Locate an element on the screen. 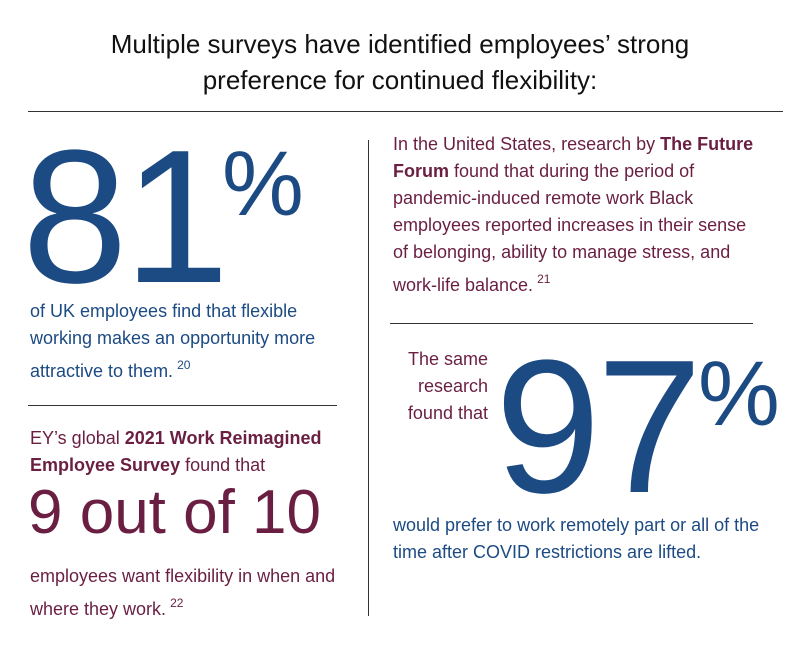 The image size is (800, 650). footnote: 21 is located at coordinates (544, 279).